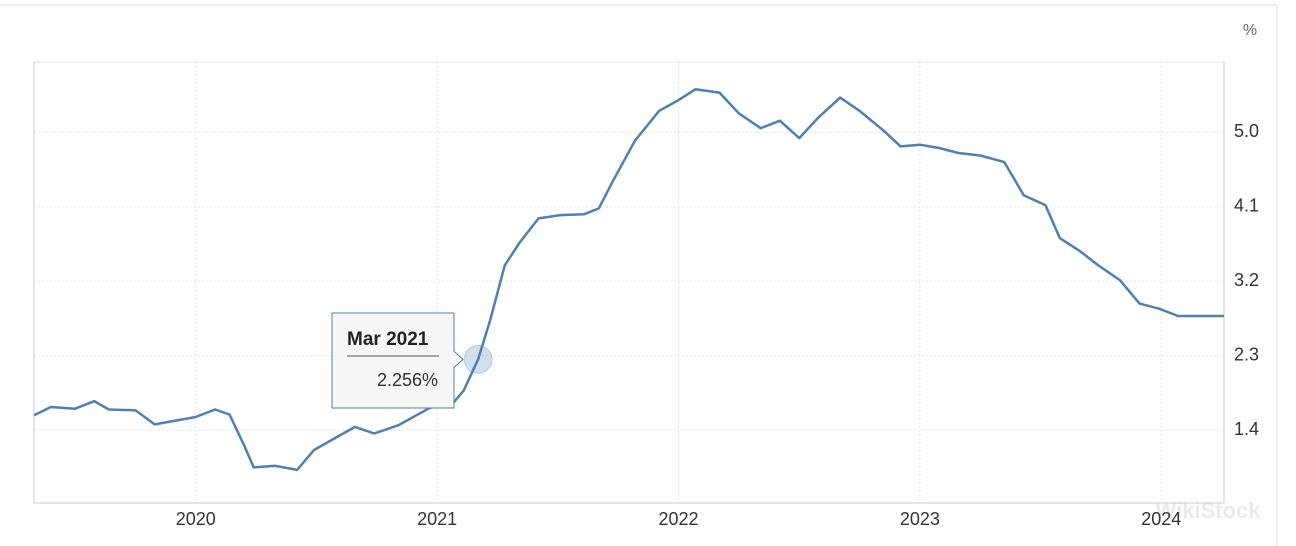 This screenshot has height=546, width=1296. What do you see at coordinates (388, 339) in the screenshot?
I see `tooltip-title: Mar 2021` at bounding box center [388, 339].